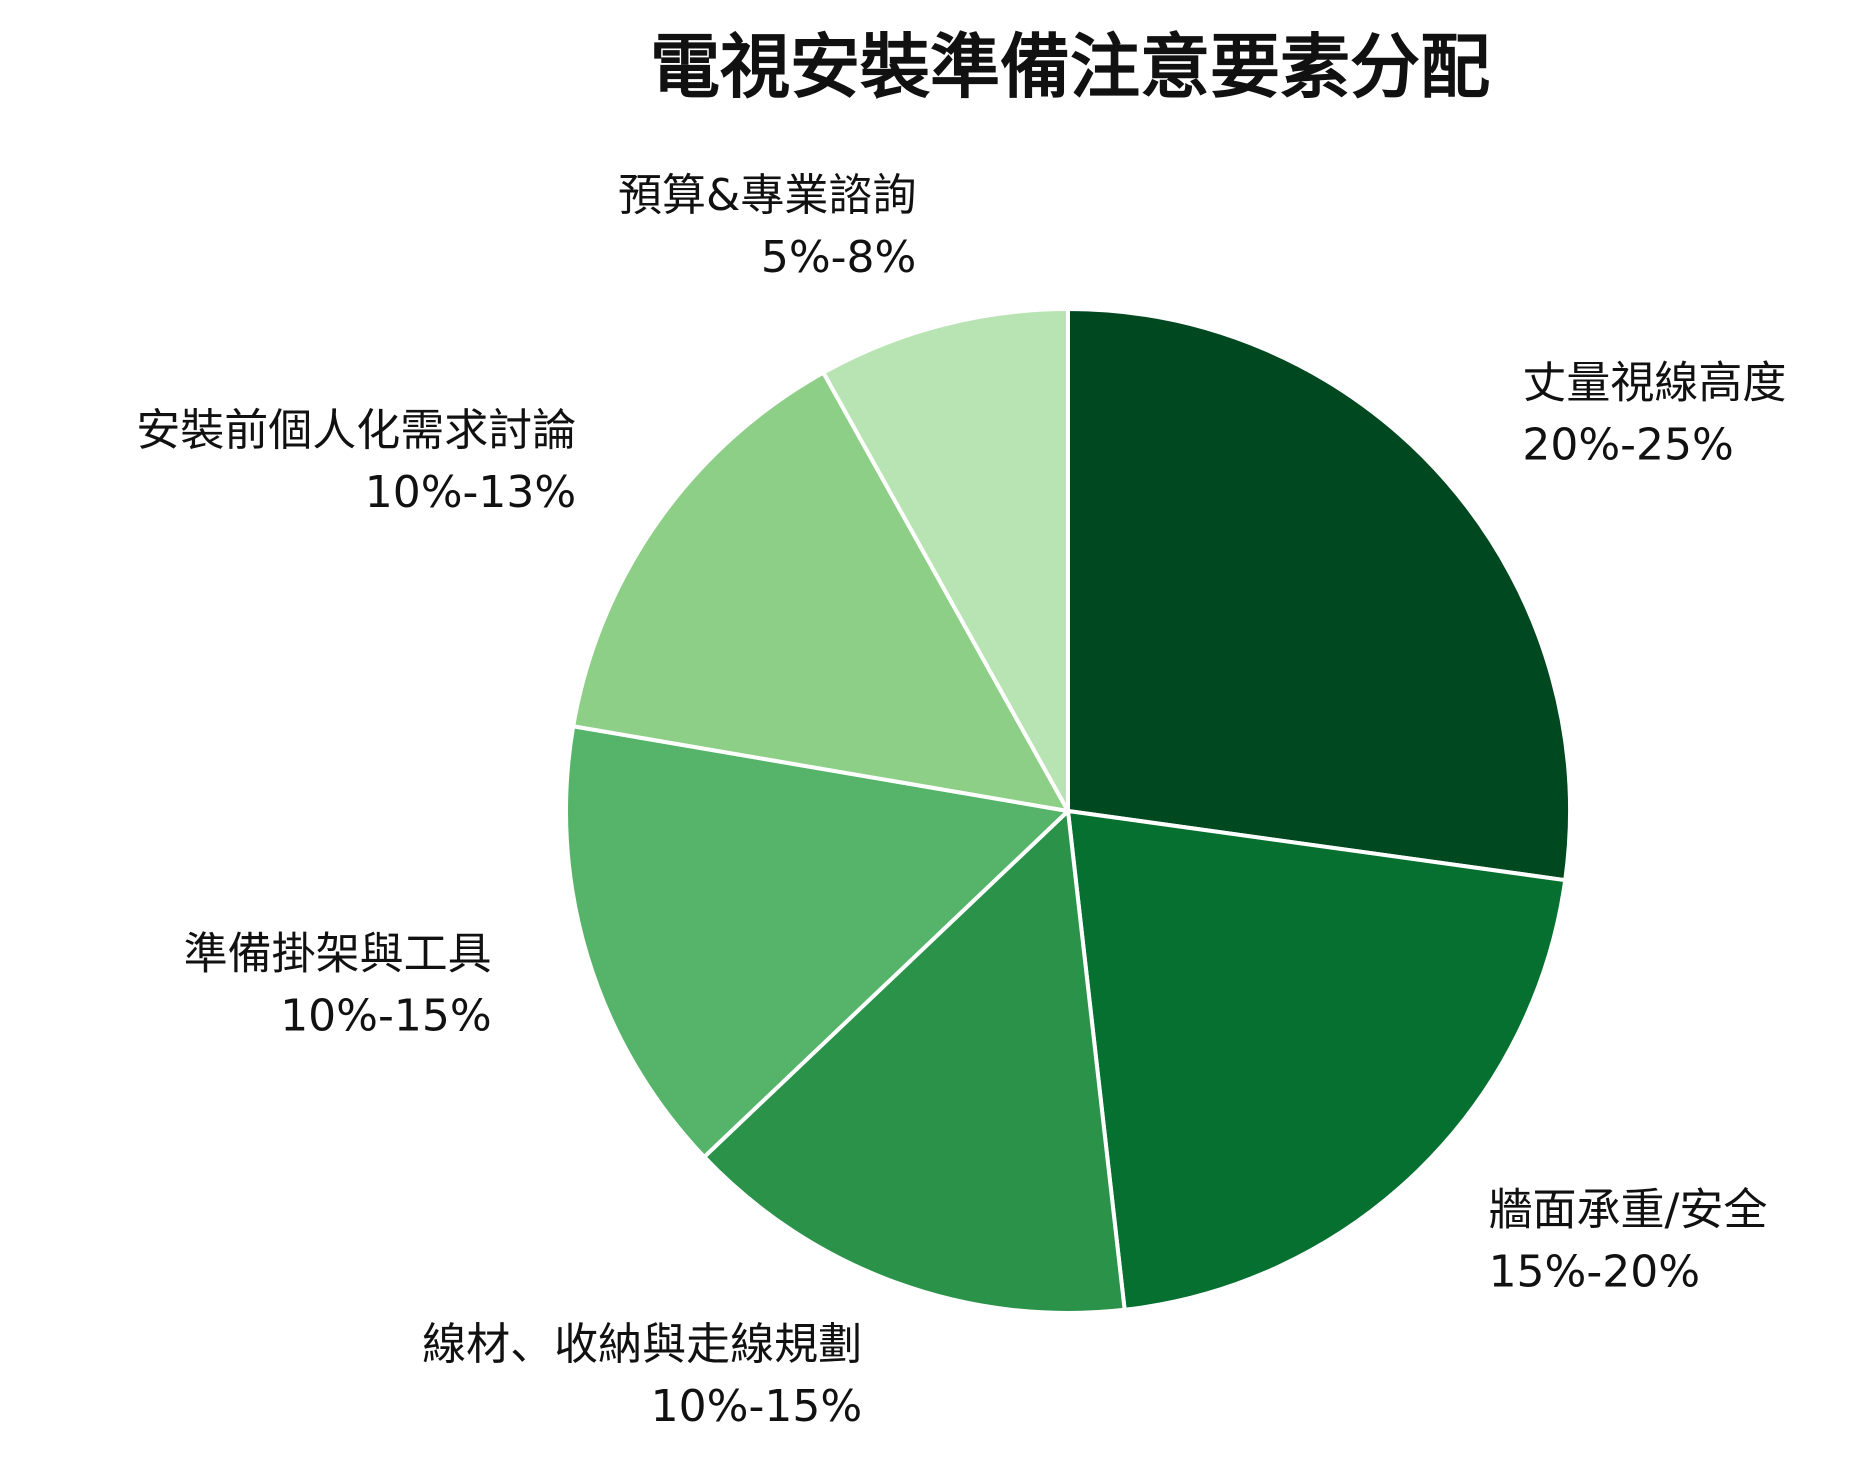 Image resolution: width=1861 pixels, height=1468 pixels. I want to click on slice-range-label: 5%-8%, so click(838, 257).